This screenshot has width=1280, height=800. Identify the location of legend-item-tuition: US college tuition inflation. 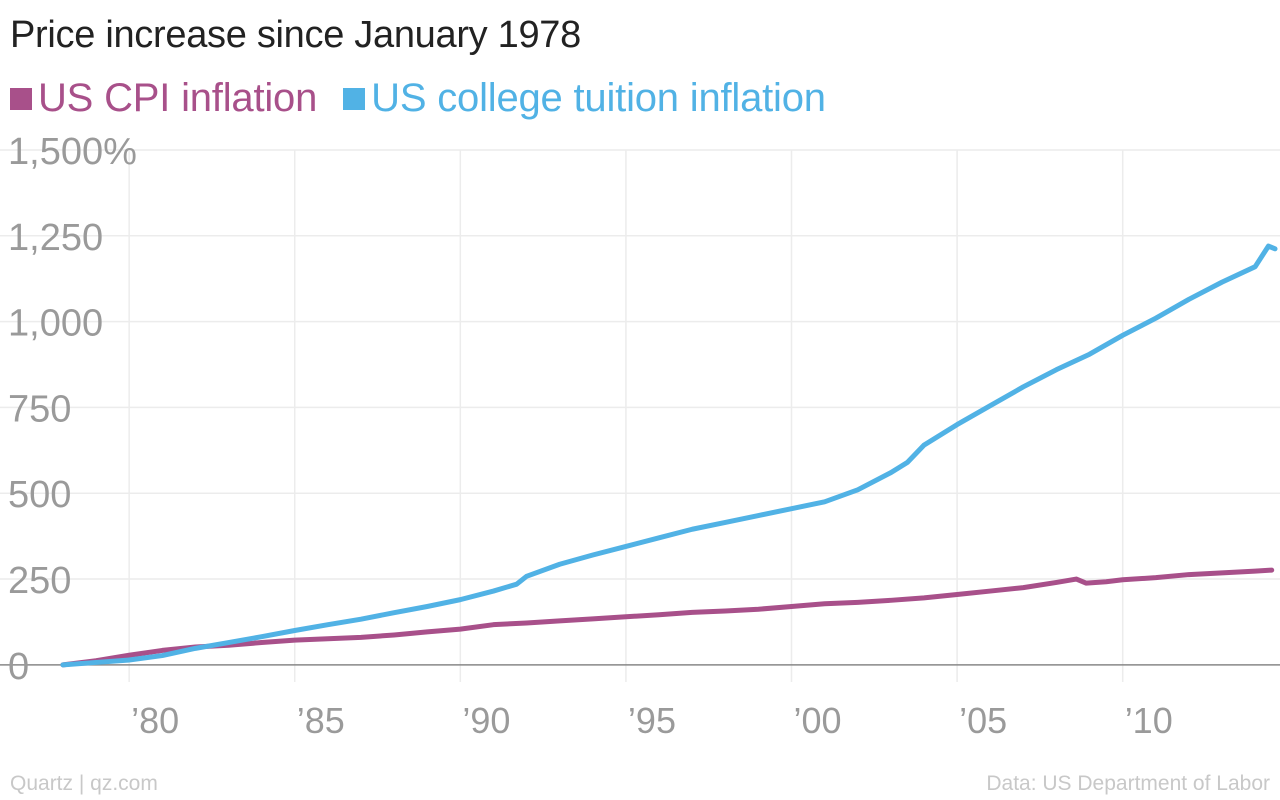
(584, 98).